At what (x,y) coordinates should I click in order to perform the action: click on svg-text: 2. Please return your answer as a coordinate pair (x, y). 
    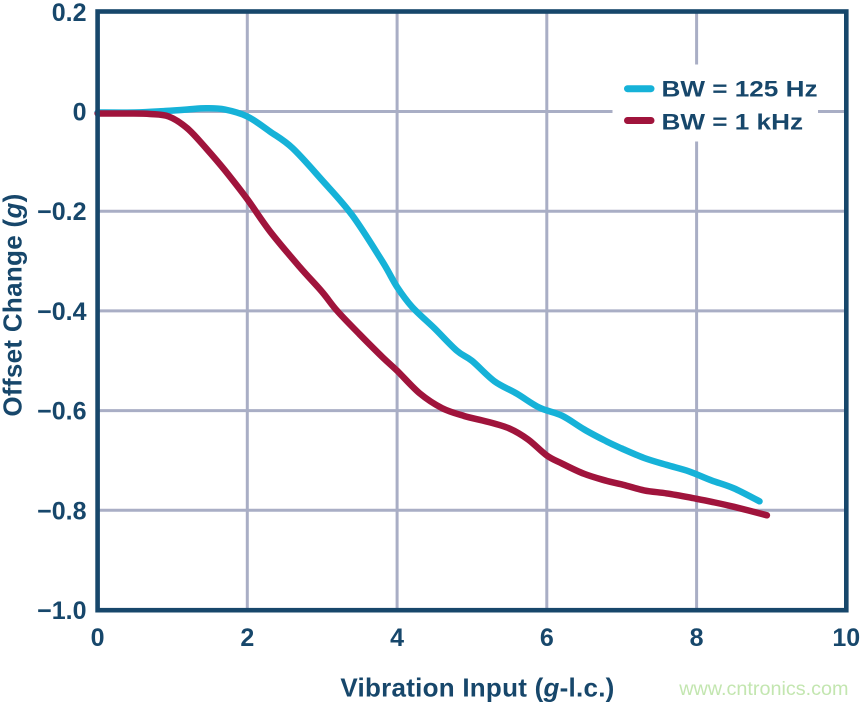
    Looking at the image, I should click on (247, 638).